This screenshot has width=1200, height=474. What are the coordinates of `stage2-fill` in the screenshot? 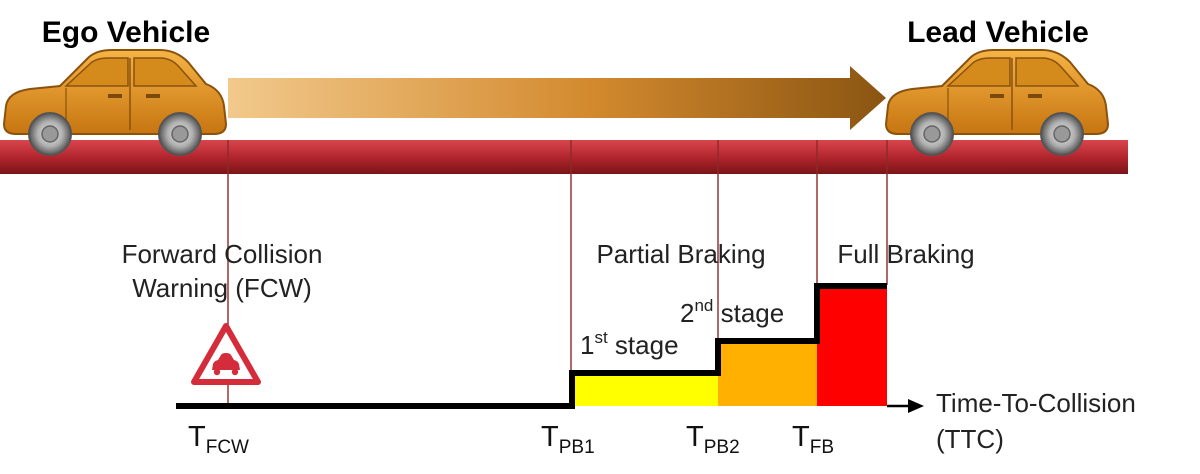 It's located at (767, 373).